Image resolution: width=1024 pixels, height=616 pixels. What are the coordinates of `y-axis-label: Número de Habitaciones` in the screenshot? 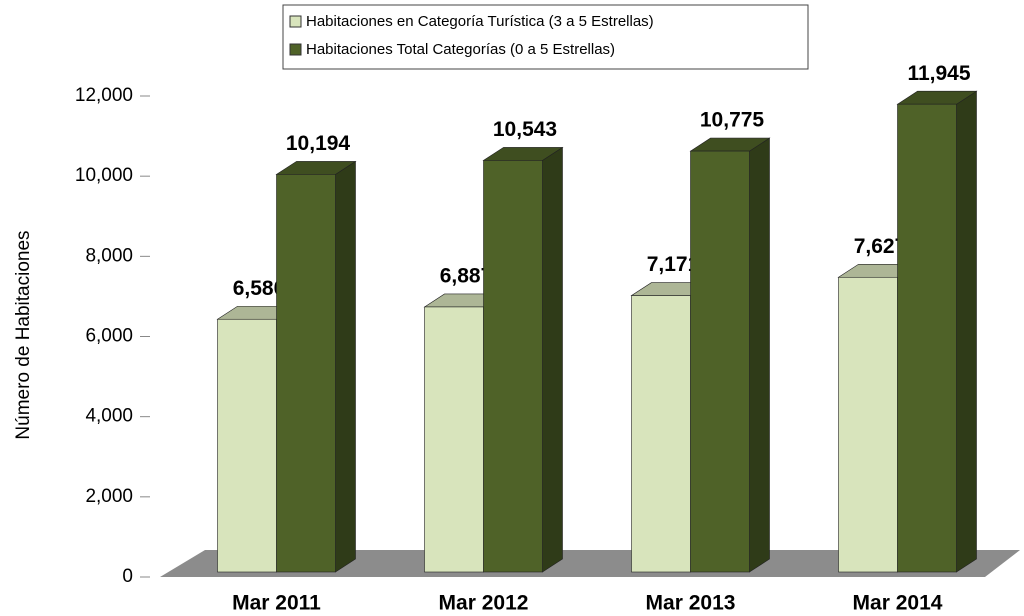 It's located at (23, 334).